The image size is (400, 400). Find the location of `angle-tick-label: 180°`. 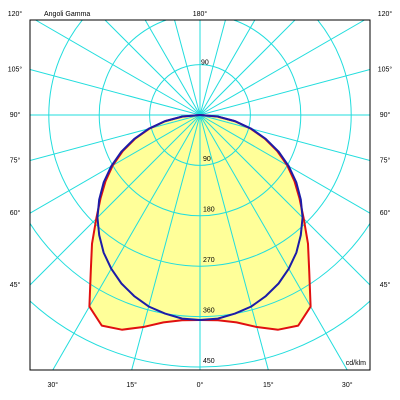

angle-tick-label: 180° is located at coordinates (200, 14).